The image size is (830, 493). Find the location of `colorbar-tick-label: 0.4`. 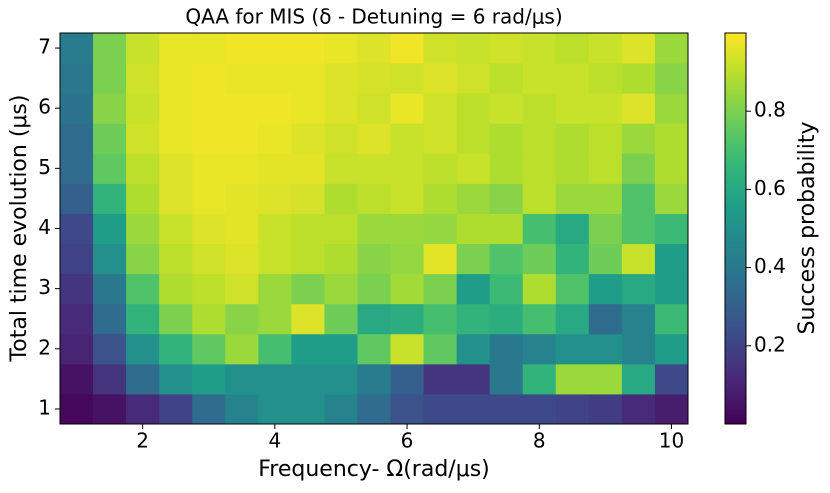

colorbar-tick-label: 0.4 is located at coordinates (770, 266).